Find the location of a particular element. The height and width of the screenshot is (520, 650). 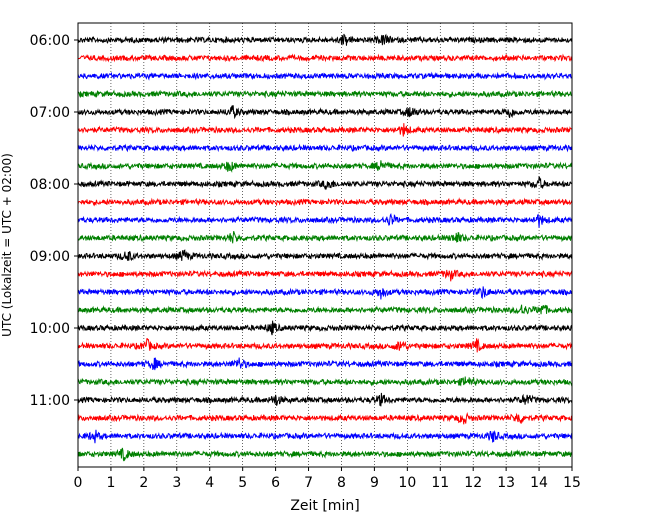

x-tick-label: 0 is located at coordinates (78, 483).